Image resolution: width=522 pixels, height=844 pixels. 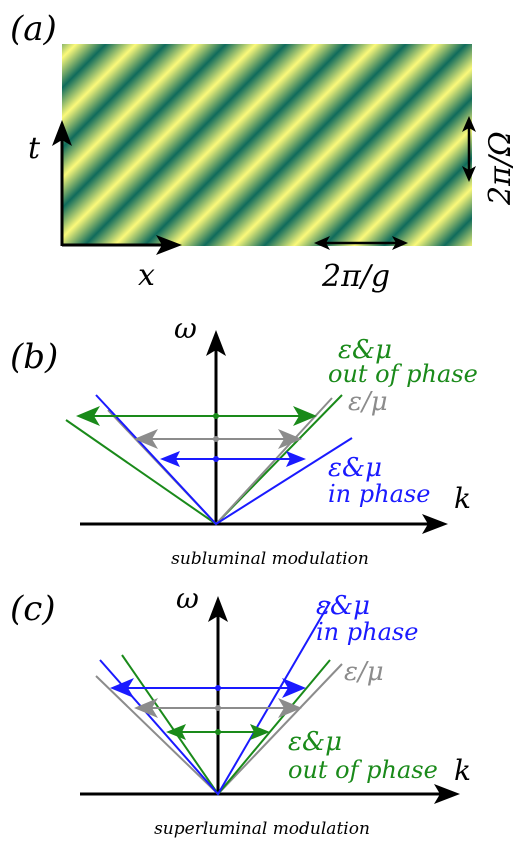 What do you see at coordinates (270, 559) in the screenshot?
I see `caption-b: subluminal modulation` at bounding box center [270, 559].